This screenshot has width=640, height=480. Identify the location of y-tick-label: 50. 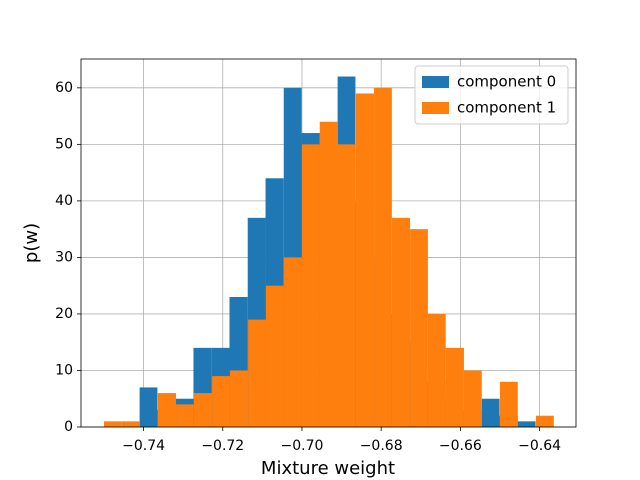
(64, 144).